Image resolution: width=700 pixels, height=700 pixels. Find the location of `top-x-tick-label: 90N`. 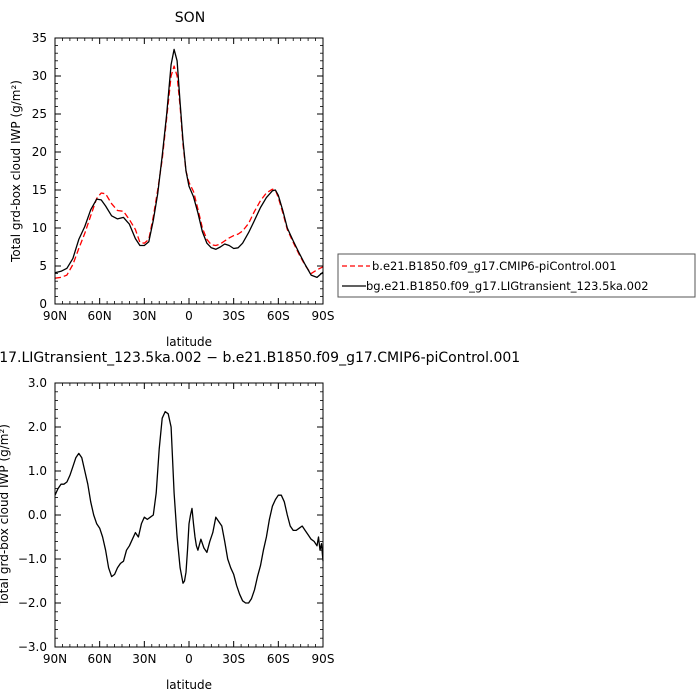

top-x-tick-label: 90N is located at coordinates (55, 316).